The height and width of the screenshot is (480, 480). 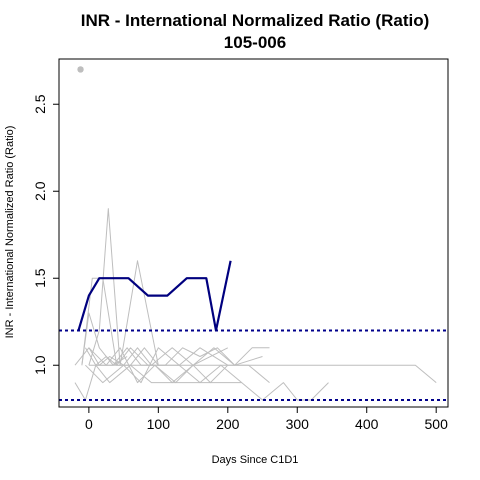 I want to click on y-tick-label: 1.5, so click(x=40, y=278).